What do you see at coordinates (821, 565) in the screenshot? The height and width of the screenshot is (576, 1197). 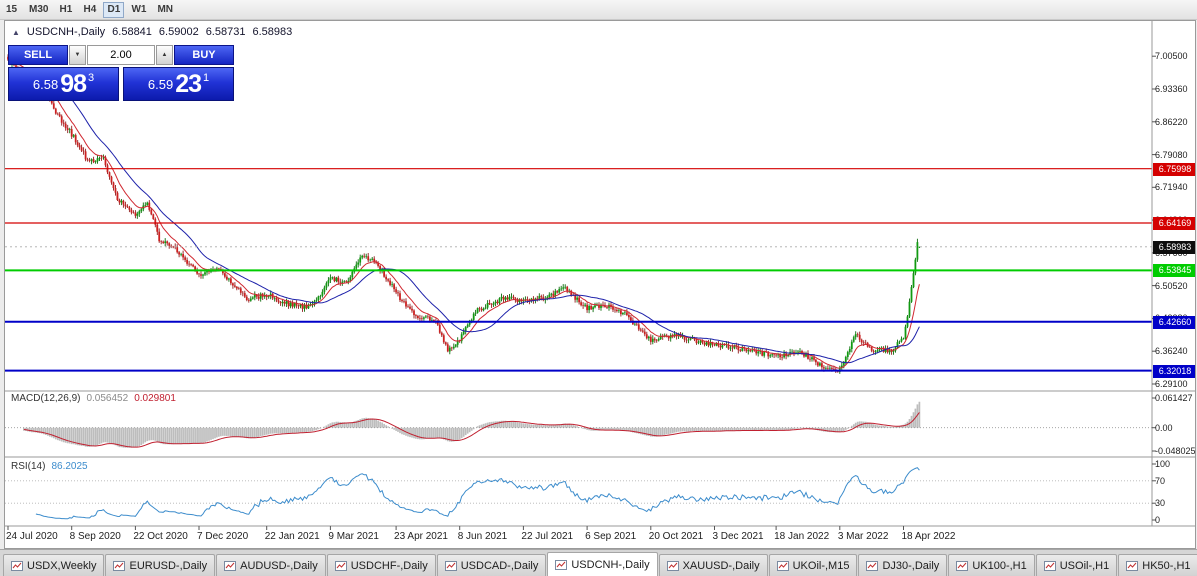 I see `chart-tab-label: UKOil-,M15` at bounding box center [821, 565].